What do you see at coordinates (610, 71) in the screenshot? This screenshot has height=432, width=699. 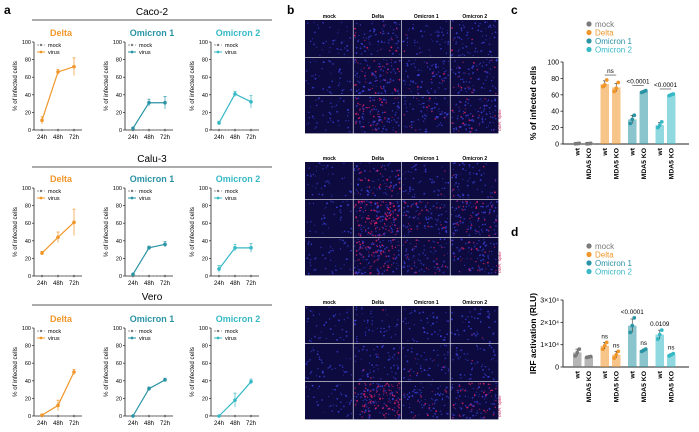 I see `significance-label: ns` at bounding box center [610, 71].